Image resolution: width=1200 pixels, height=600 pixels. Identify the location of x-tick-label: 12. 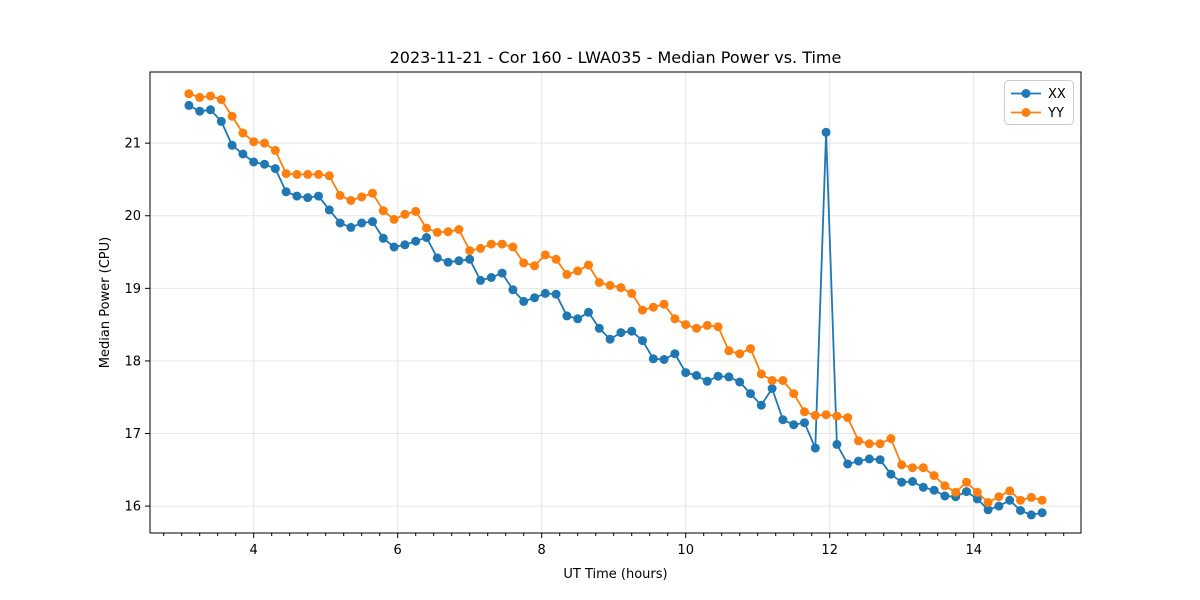
(829, 550).